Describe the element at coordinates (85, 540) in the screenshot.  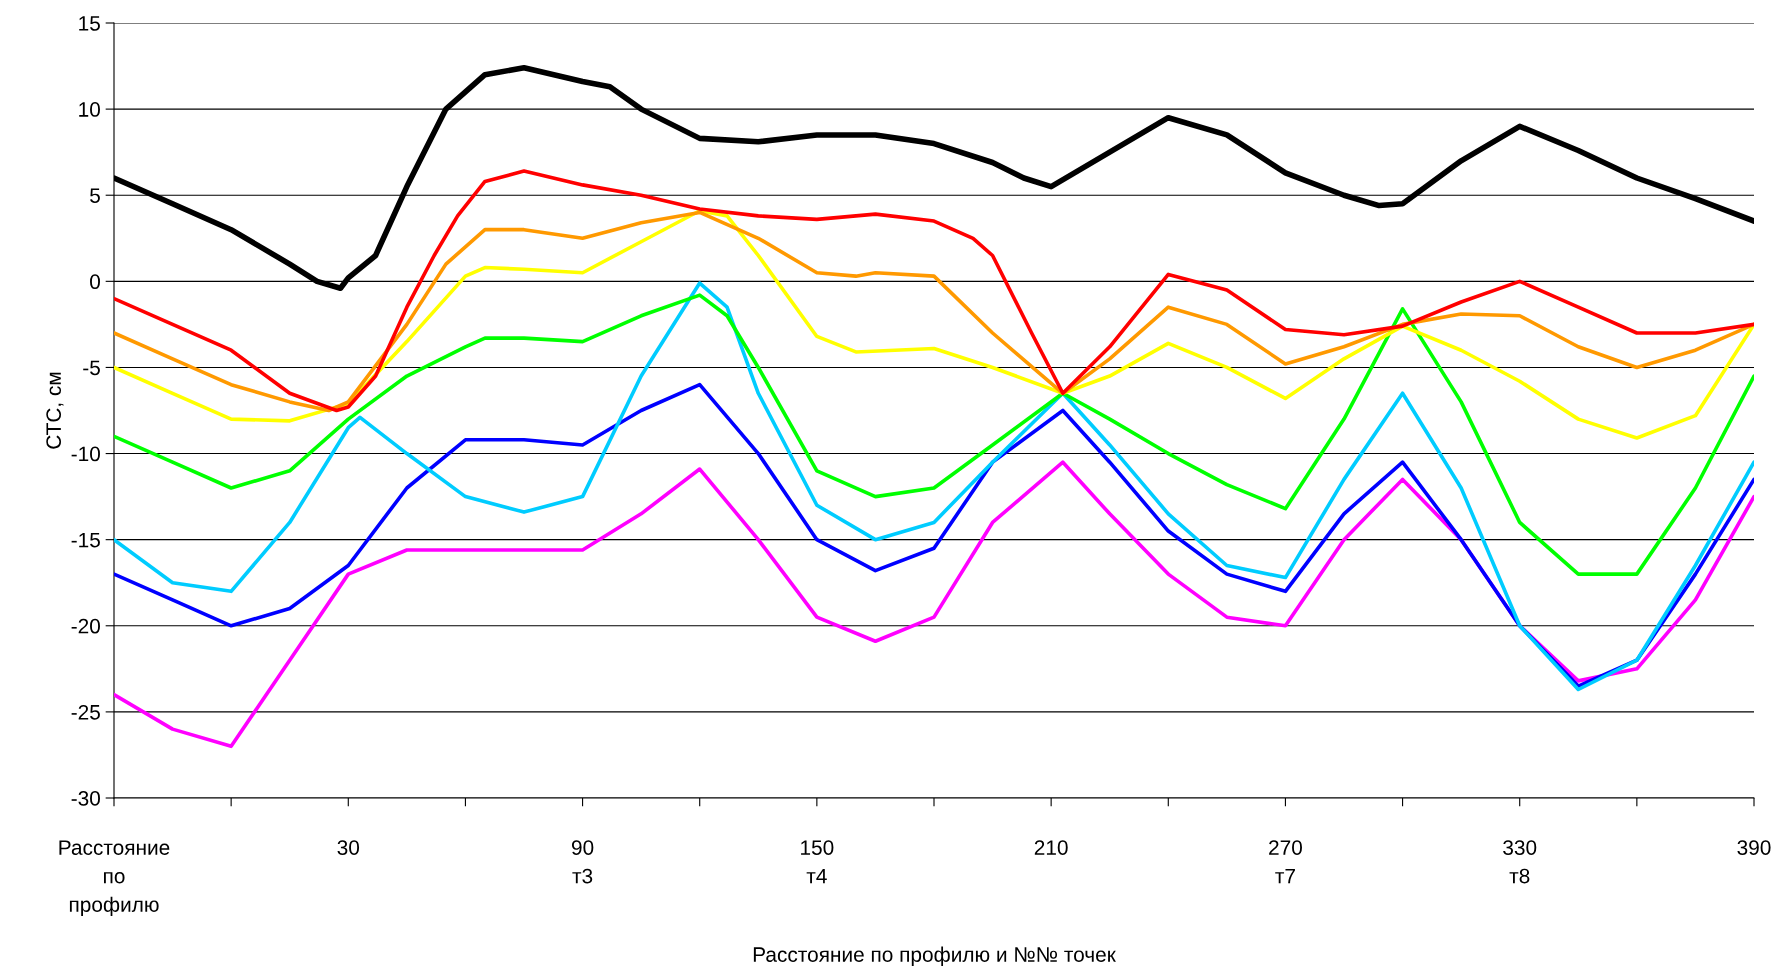
I see `y-tick-label: -15` at that location.